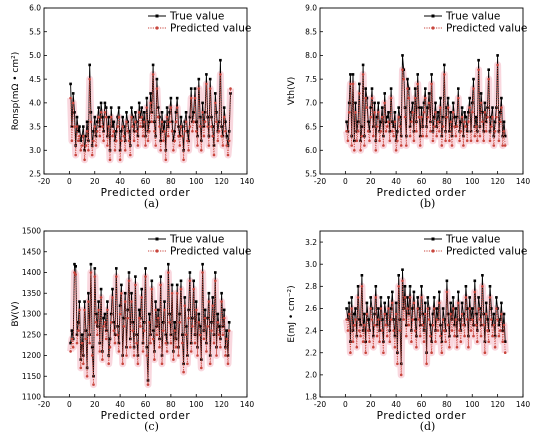 This screenshot has height=437, width=550. I want to click on y-axis-label: E(mJ • cm⁻²), so click(292, 313).